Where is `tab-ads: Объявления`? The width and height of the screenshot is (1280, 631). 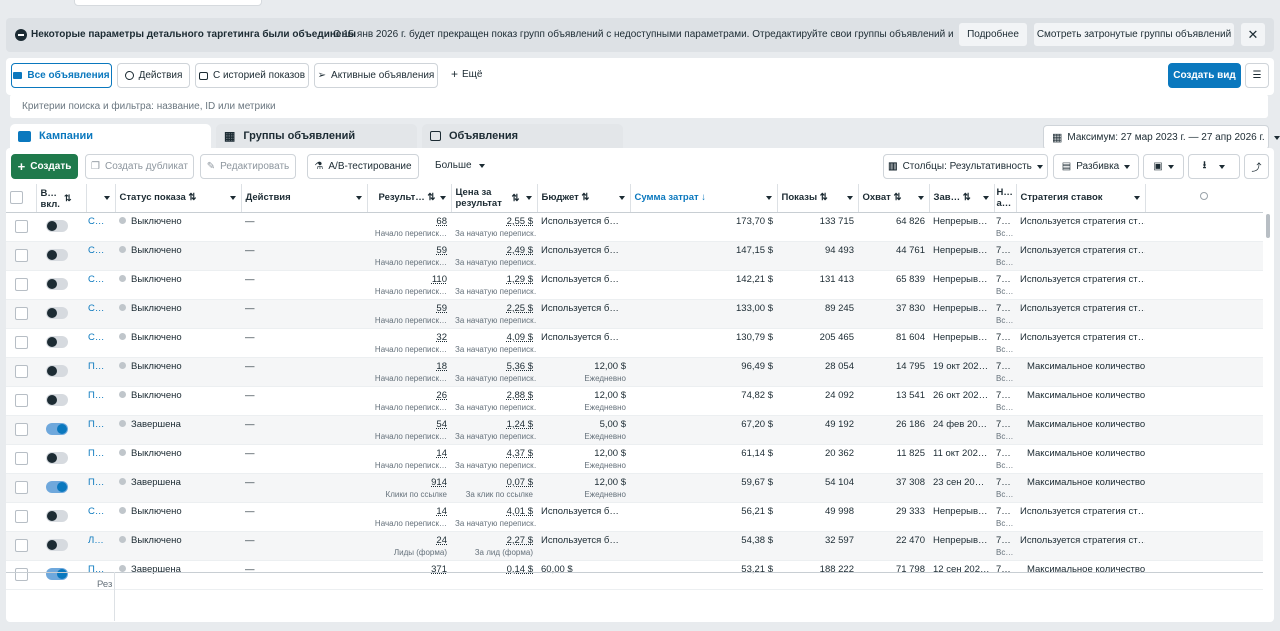
tab-ads: Объявления is located at coordinates (522, 136).